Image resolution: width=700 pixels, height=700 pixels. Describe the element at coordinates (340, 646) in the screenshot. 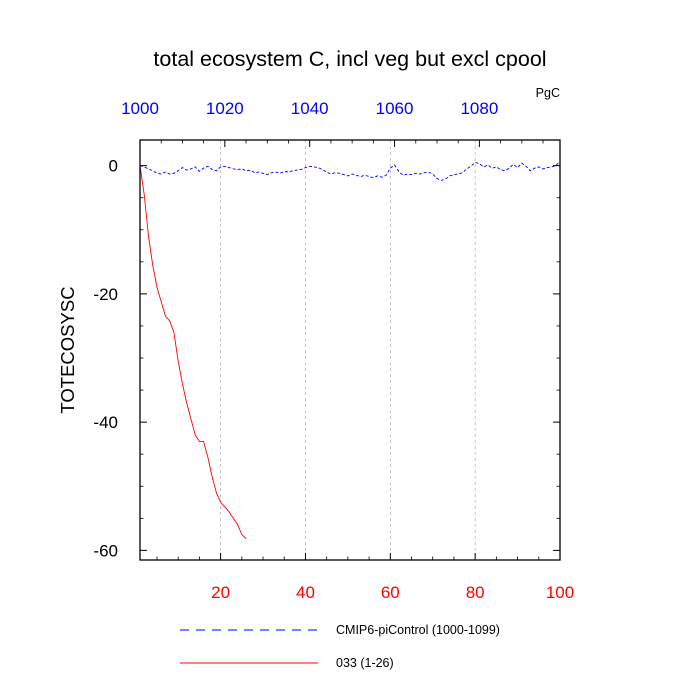

I see `legend: CMIP6-piControl (1000-1099) 033 (1-26)` at that location.